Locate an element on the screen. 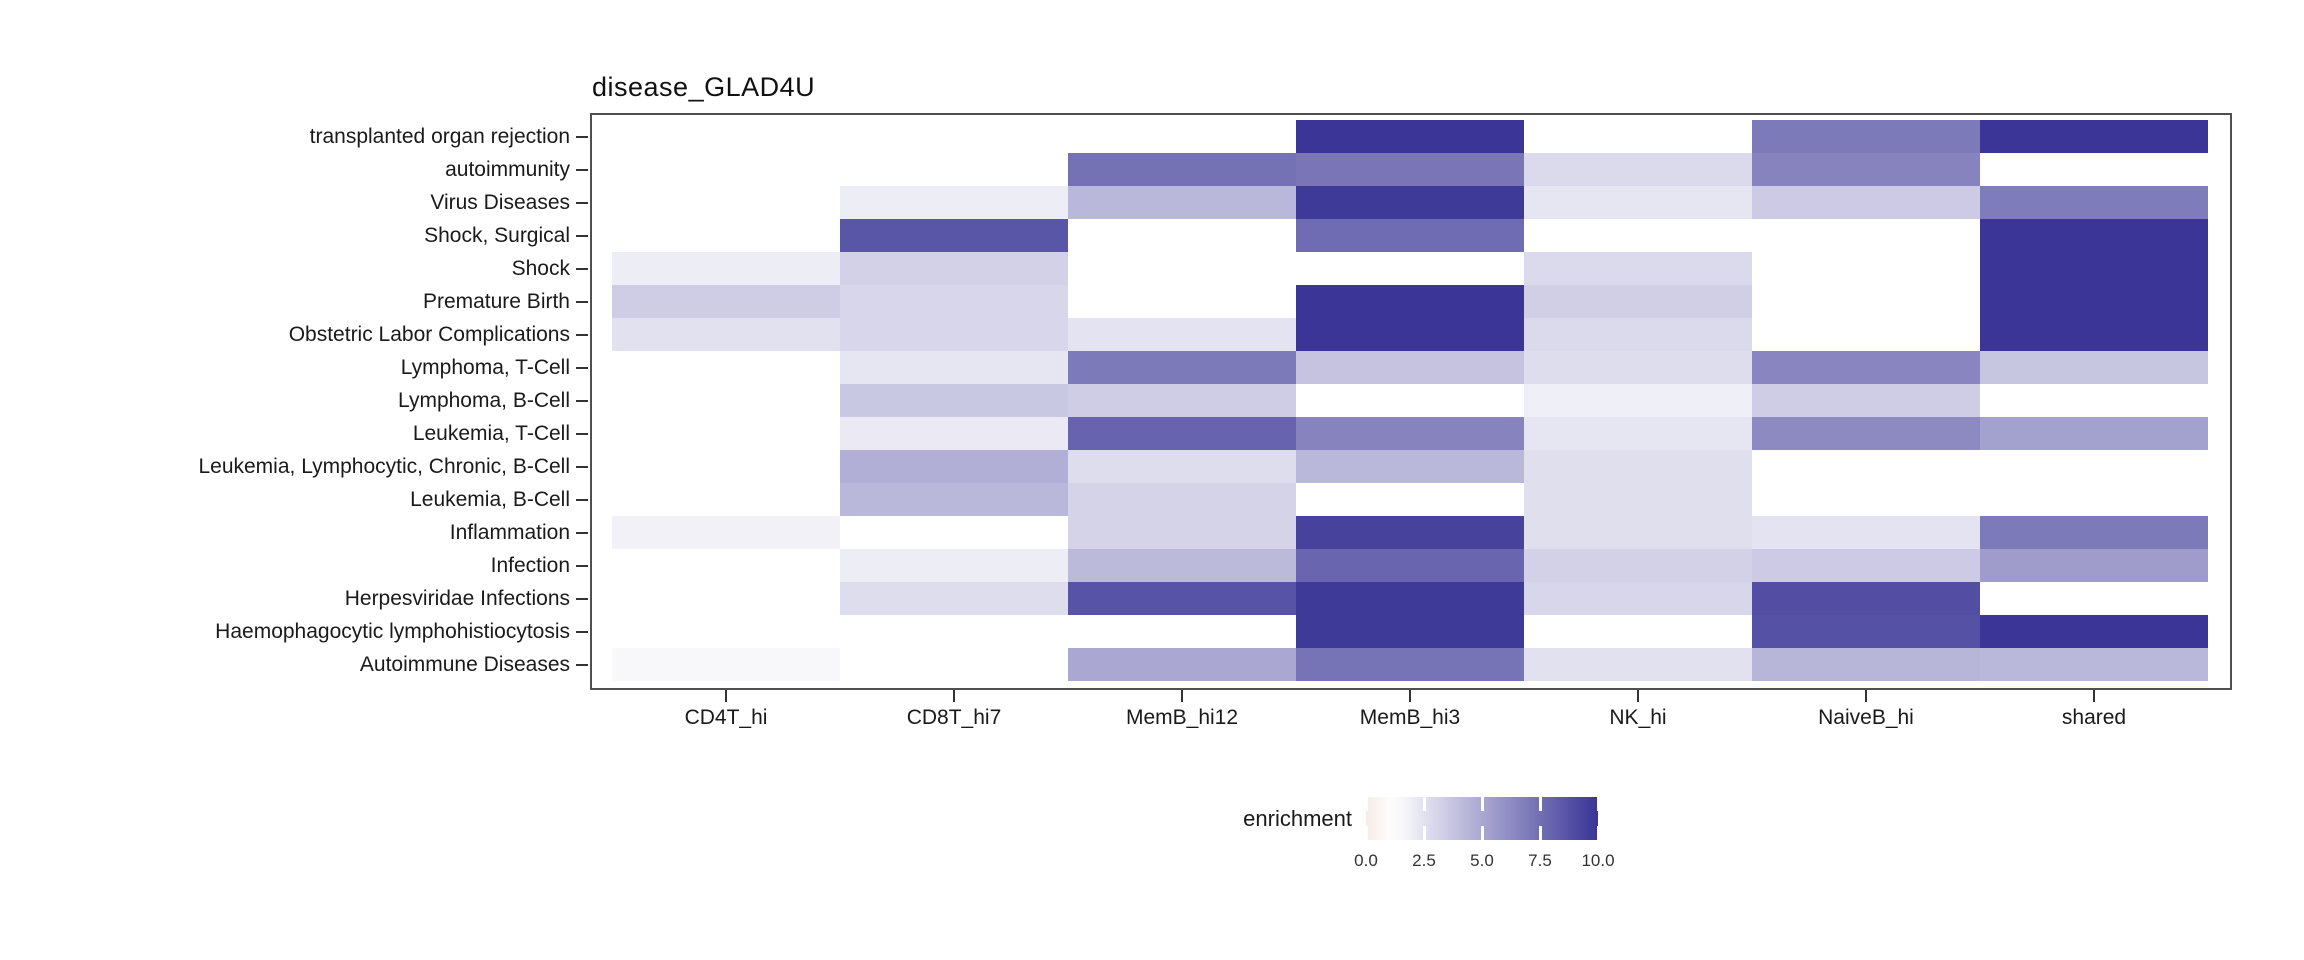 This screenshot has width=2304, height=960. y-axis-label: Haemophagocytic lymphohistiocytosis is located at coordinates (392, 631).